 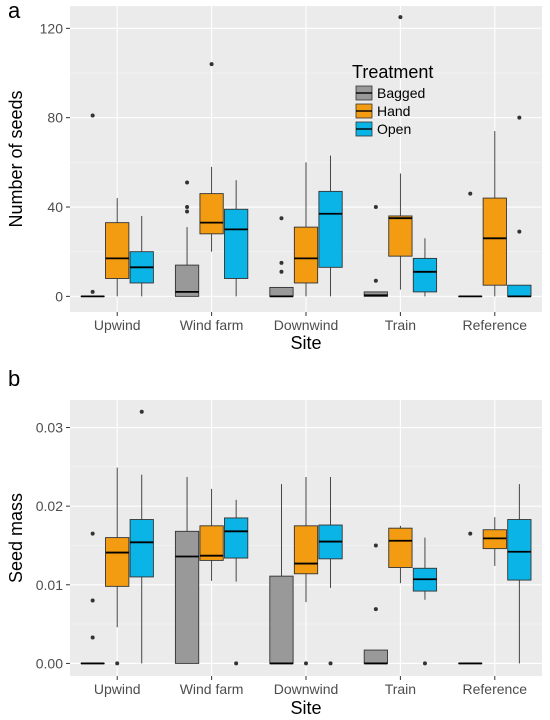 I want to click on panel-a-y-axis-title: Number of seeds, so click(x=16, y=158).